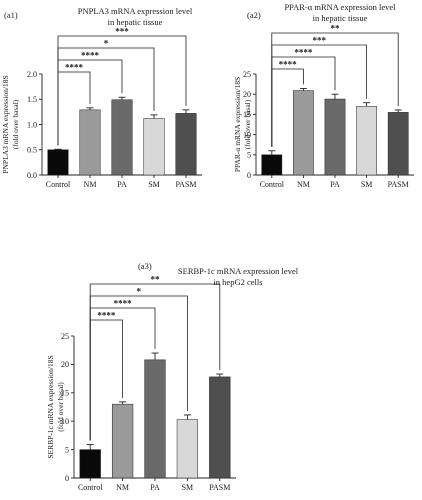 Image resolution: width=422 pixels, height=500 pixels. What do you see at coordinates (254, 15) in the screenshot?
I see `panel-label: (a2)` at bounding box center [254, 15].